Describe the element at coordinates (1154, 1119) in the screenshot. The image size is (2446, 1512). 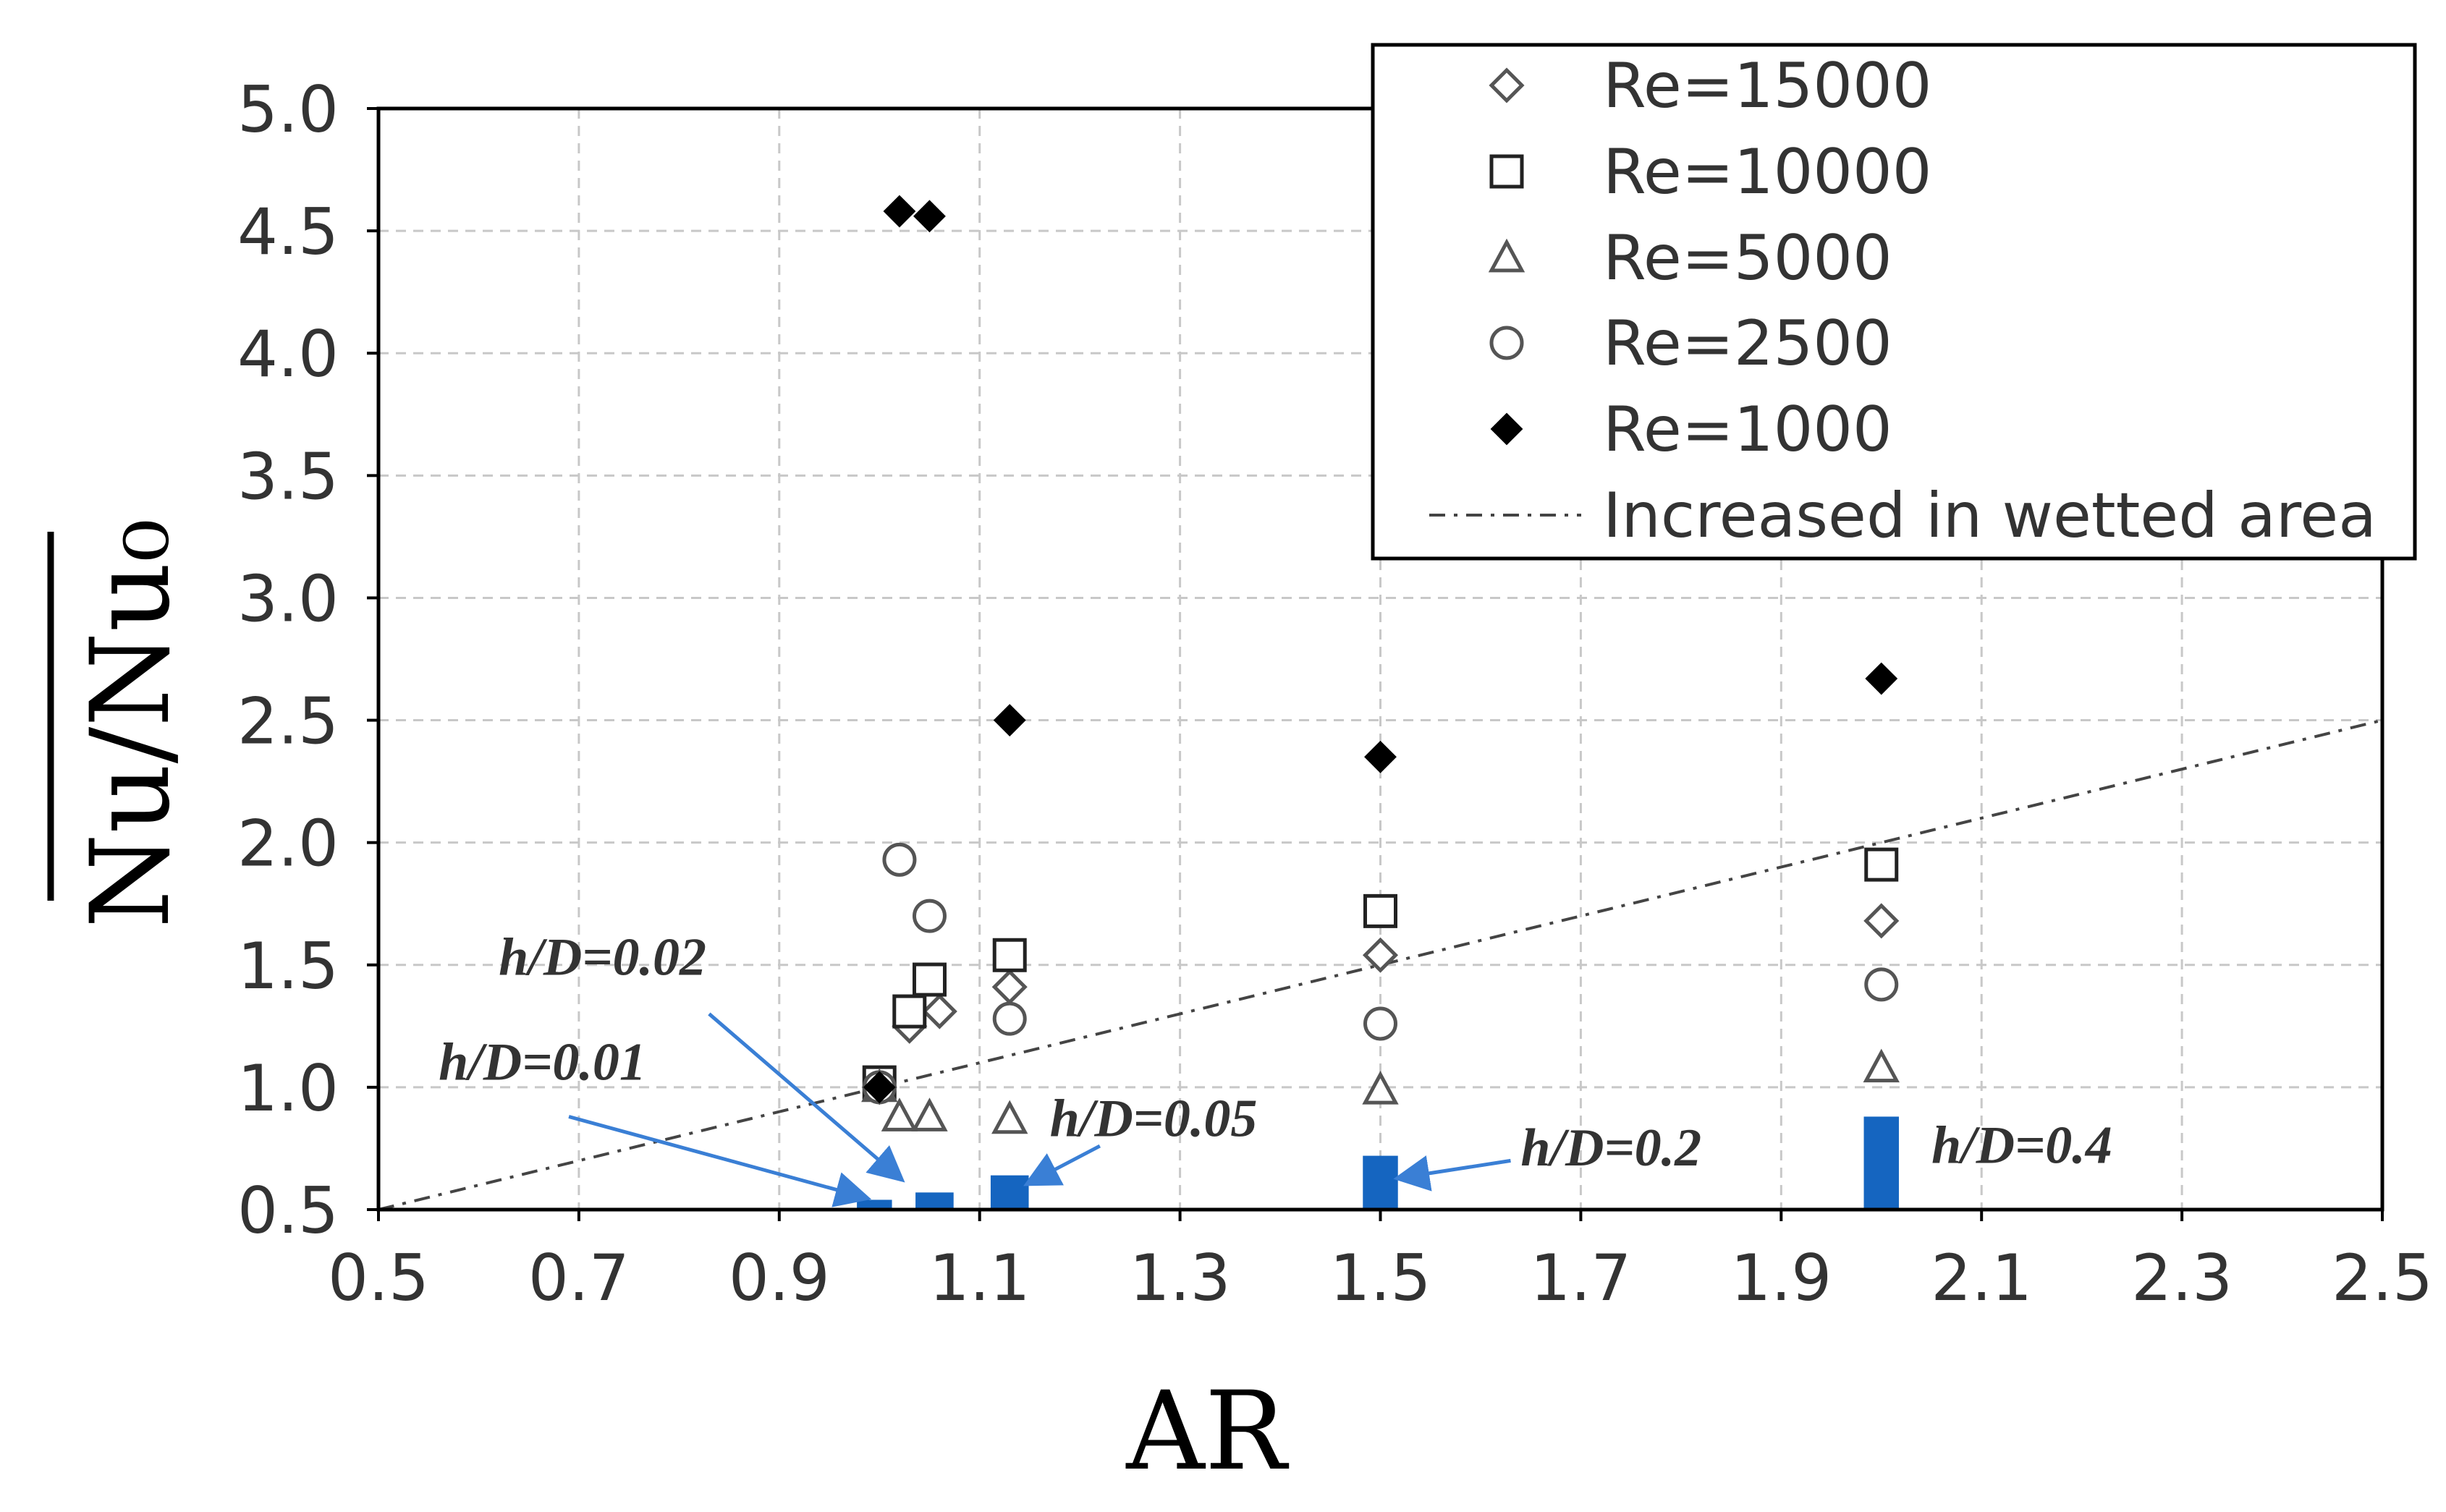
I see `annotation-label: h/D=0.05` at that location.